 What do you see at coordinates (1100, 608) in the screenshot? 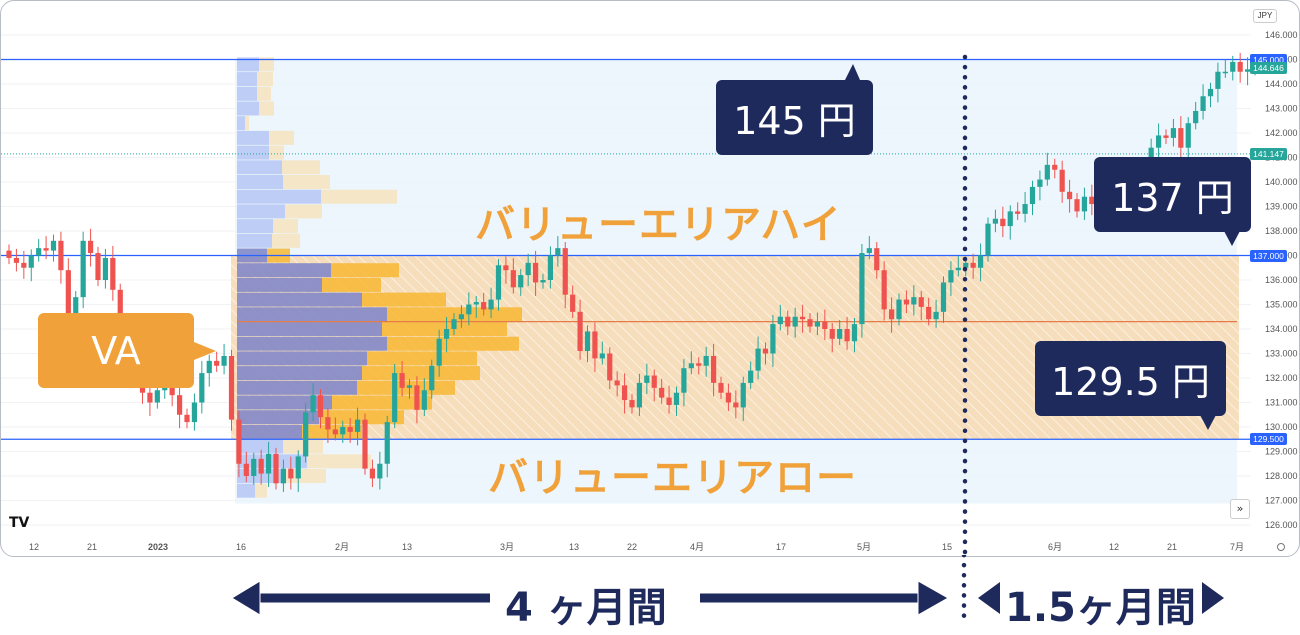
I see `period-right-label: 1.5ヶ月間` at bounding box center [1100, 608].